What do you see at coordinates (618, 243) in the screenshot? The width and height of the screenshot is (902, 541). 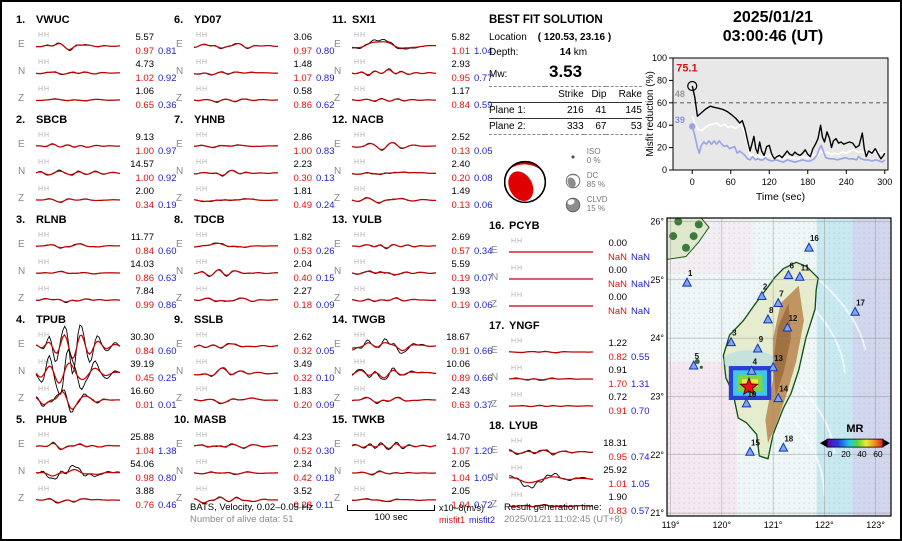 I see `amplitude-value: 0.00` at bounding box center [618, 243].